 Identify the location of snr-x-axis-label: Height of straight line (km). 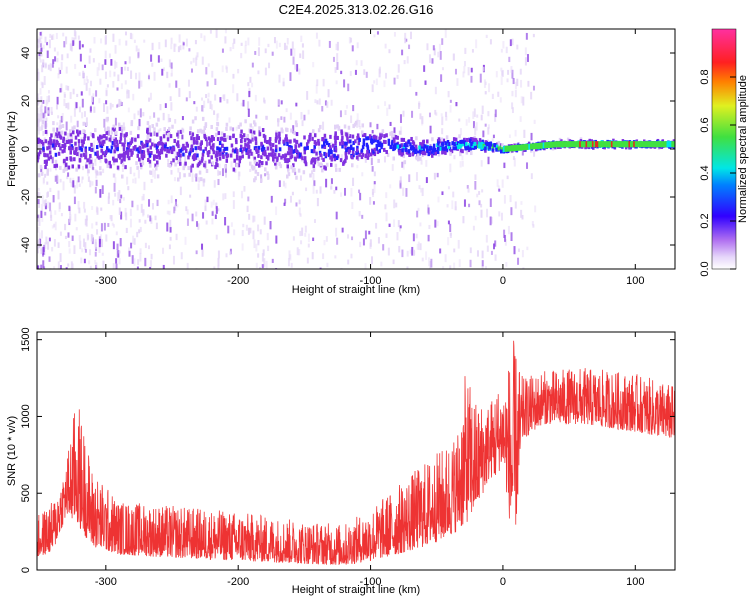
(356, 590).